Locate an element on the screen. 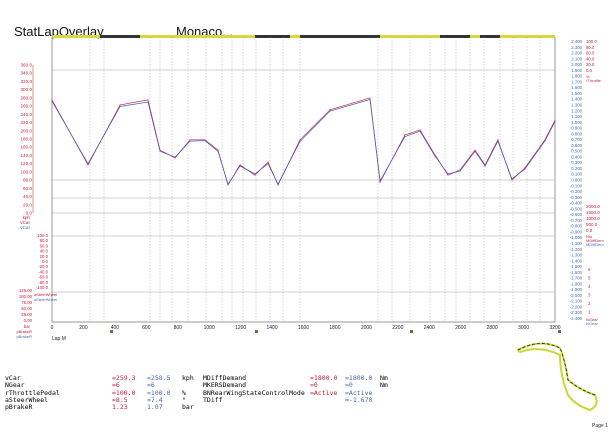 This screenshot has height=435, width=615. readout-v1: =0 is located at coordinates (314, 385).